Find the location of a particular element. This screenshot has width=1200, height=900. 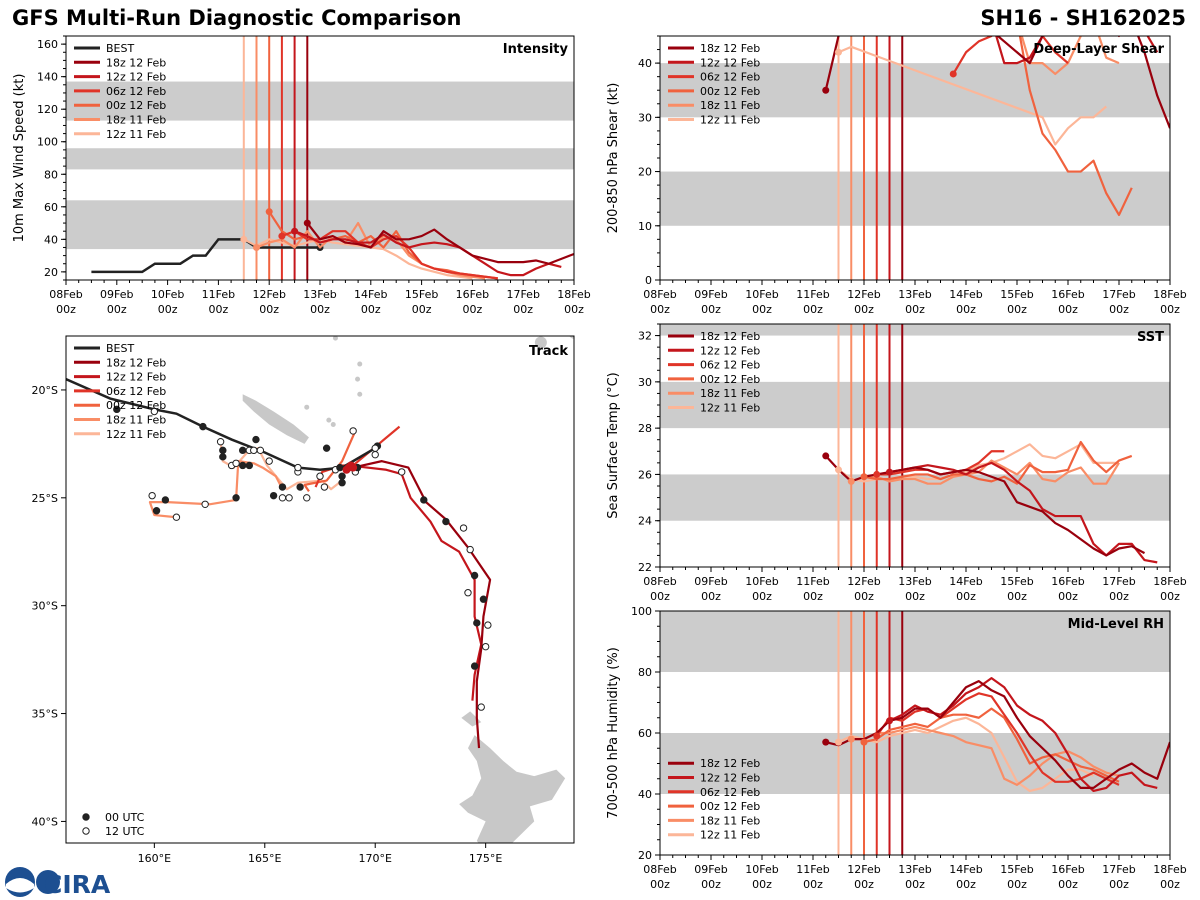

track-legend-label: 06z 12 Feb is located at coordinates (136, 391).